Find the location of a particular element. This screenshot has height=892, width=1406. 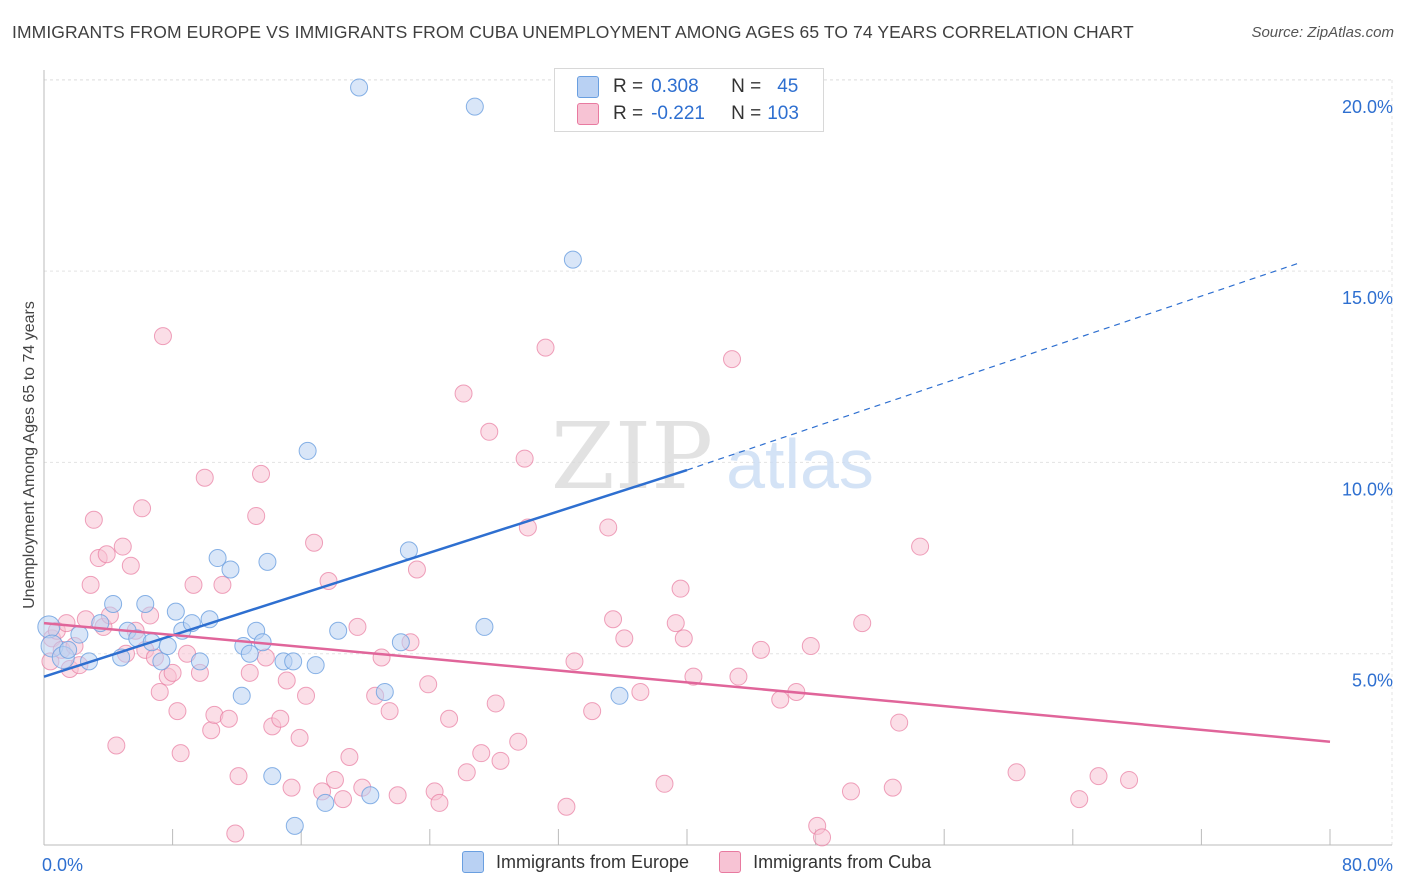

x-tick-label: 0.0% is located at coordinates (62, 865).